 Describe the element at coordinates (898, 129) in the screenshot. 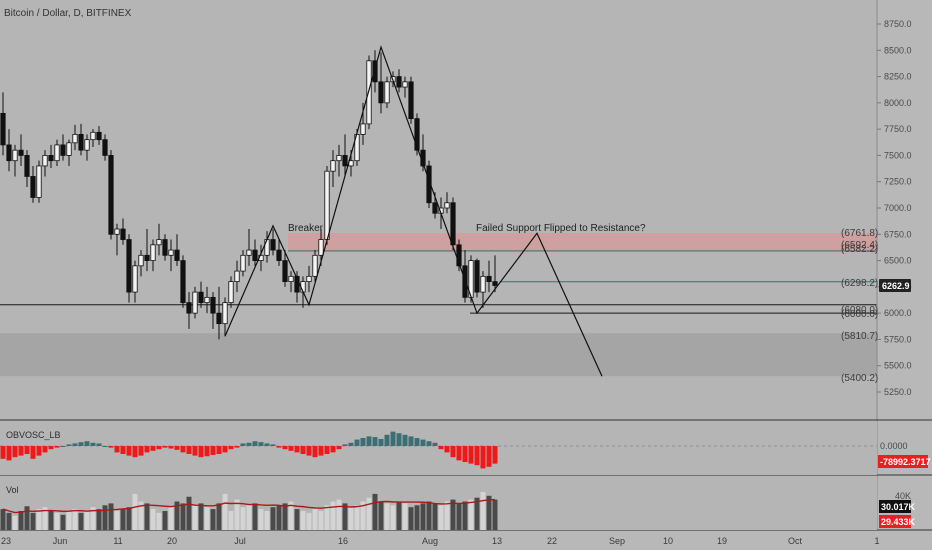

I see `price-tick-label: 7750.0` at that location.